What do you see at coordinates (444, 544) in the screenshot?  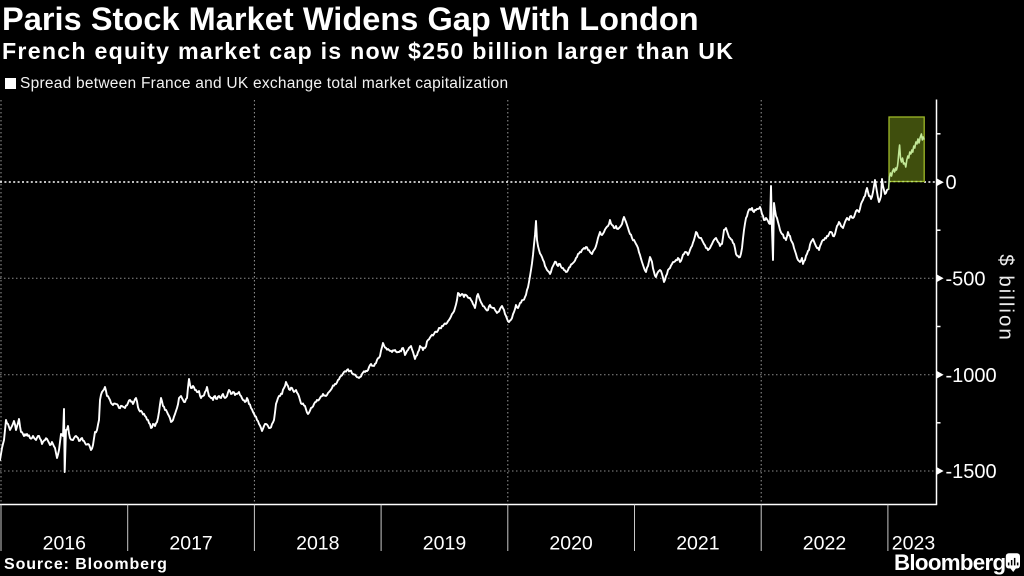 I see `svg-text: 2019` at bounding box center [444, 544].